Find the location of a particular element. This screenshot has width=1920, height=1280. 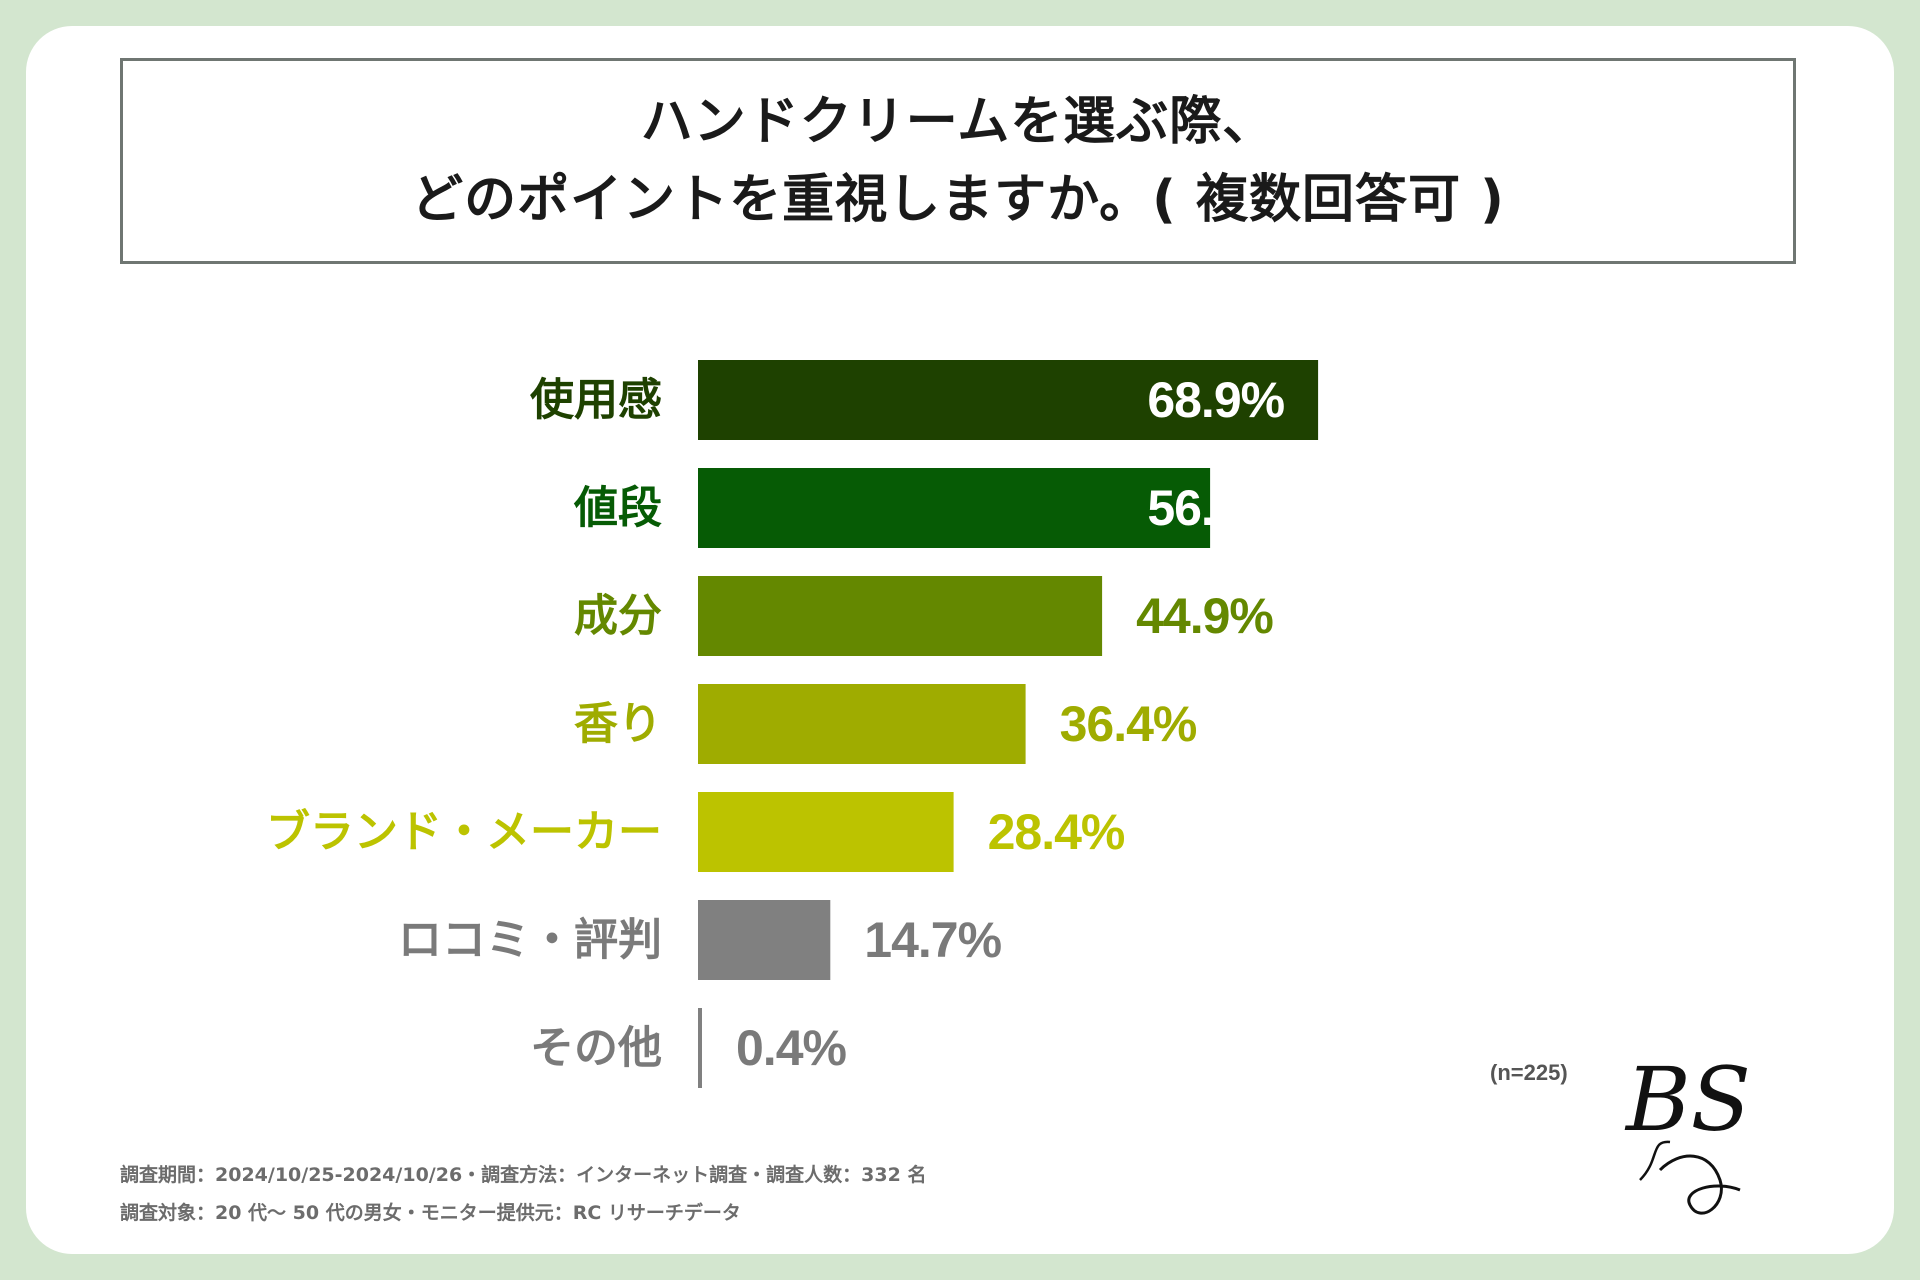

category-label-2: 成分 is located at coordinates (618, 616).